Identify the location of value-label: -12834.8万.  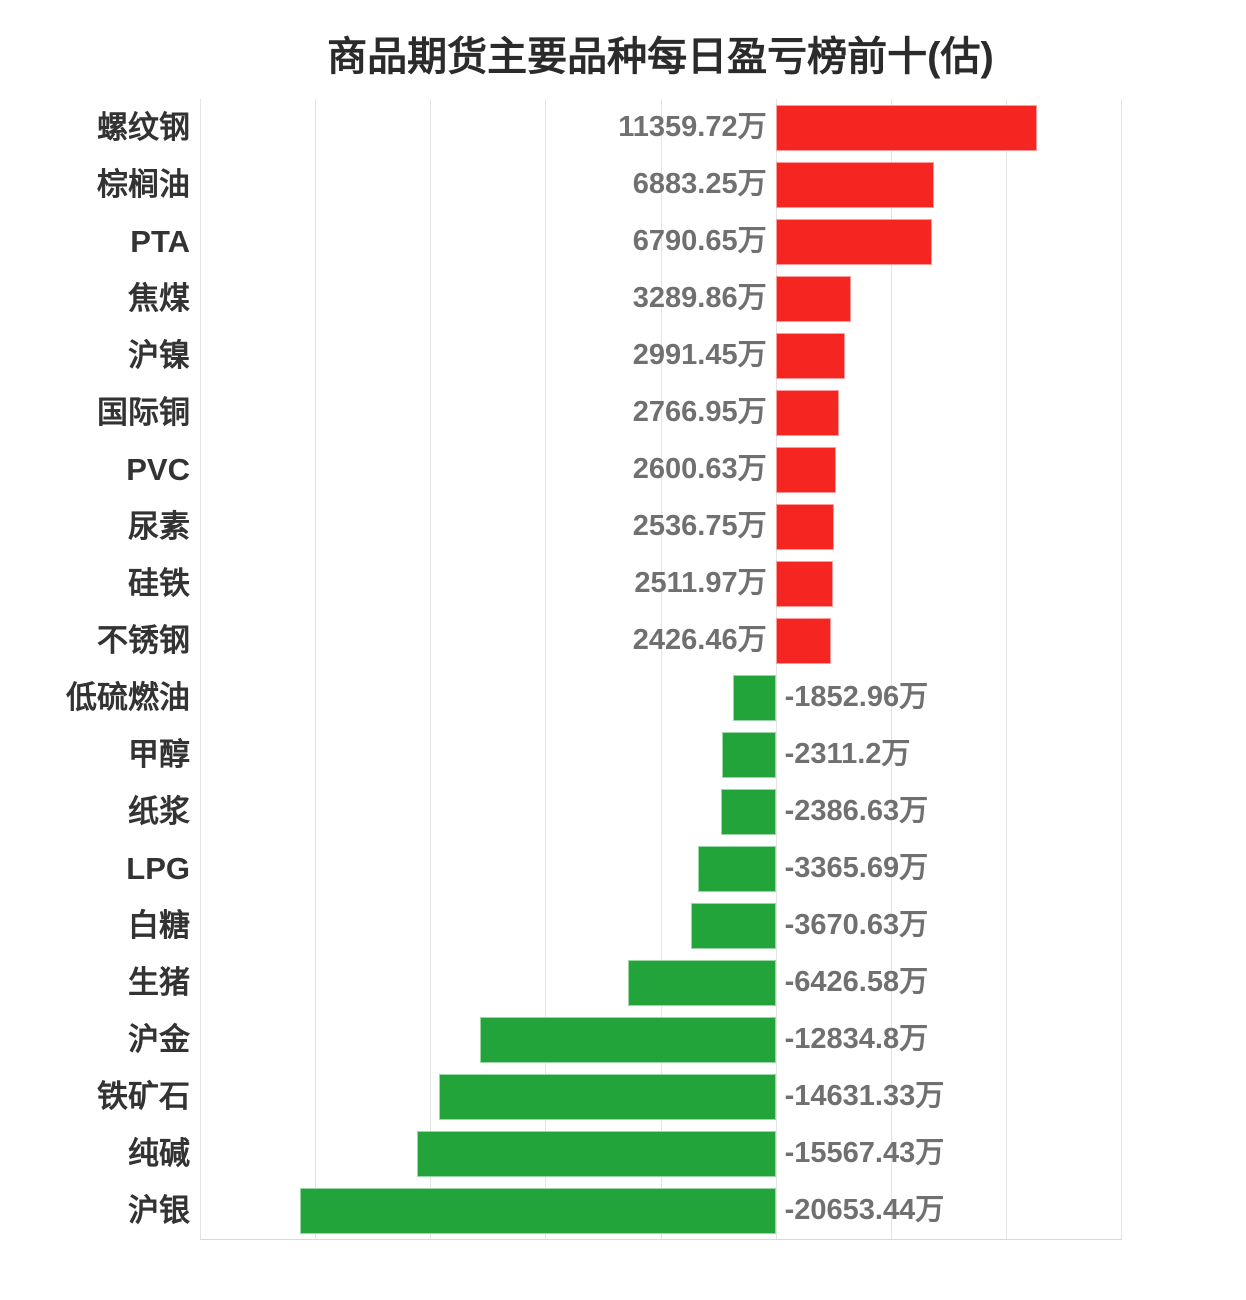
(856, 1039).